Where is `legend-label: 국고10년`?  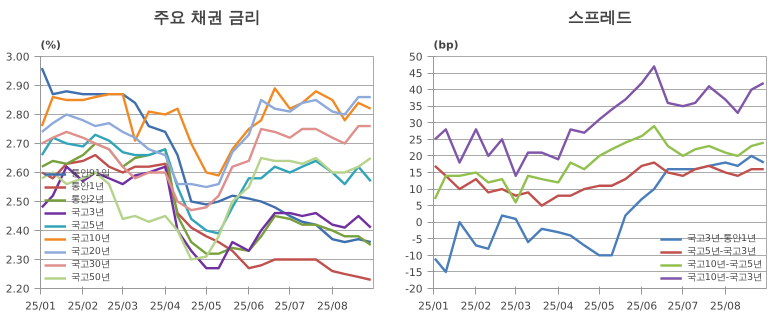
legend-label: 국고10년 is located at coordinates (90, 238).